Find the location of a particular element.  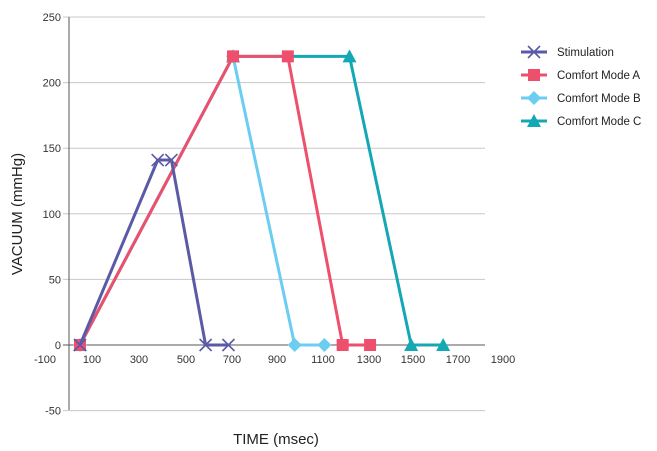

series-line is located at coordinates (153, 252).